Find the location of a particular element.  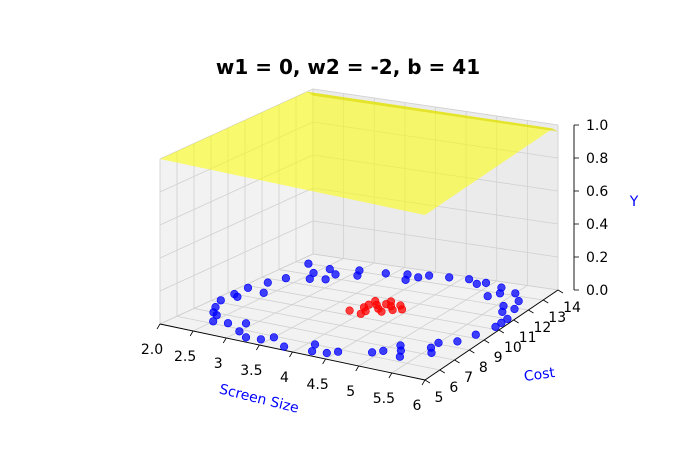

y-tick-label: 5 is located at coordinates (439, 398).